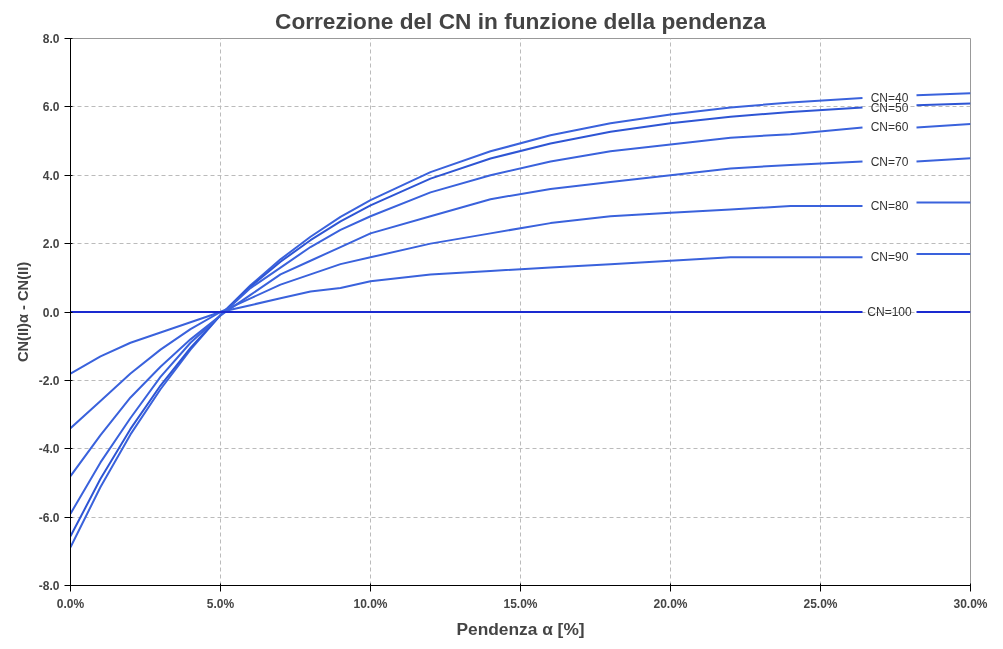 Image resolution: width=1003 pixels, height=649 pixels. What do you see at coordinates (521, 20) in the screenshot?
I see `chart-title: Correzione del CN in funzione della pendenza` at bounding box center [521, 20].